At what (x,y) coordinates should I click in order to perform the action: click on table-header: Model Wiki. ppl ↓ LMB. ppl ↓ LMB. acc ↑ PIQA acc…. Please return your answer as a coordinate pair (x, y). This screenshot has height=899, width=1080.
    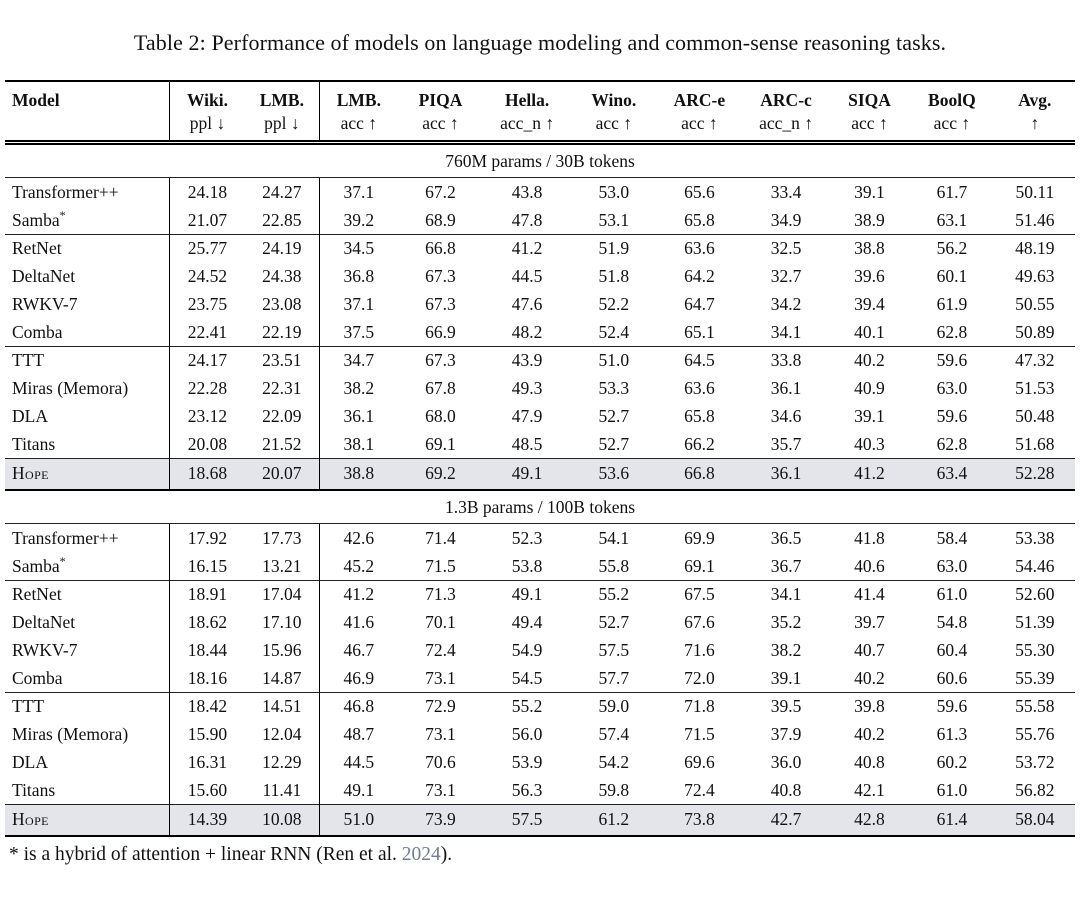
    Looking at the image, I should click on (540, 113).